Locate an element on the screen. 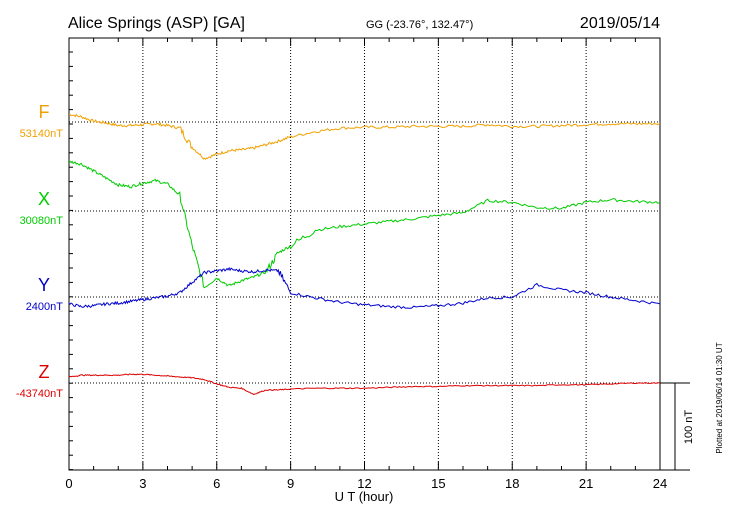 This screenshot has height=520, width=730. series-baseline-z: -43740nT is located at coordinates (39, 394).